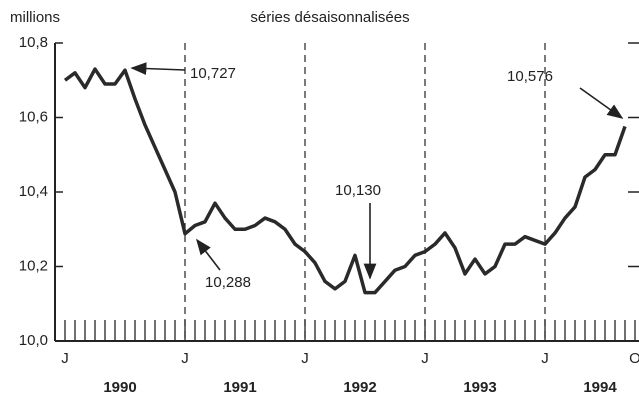 This screenshot has width=639, height=413. I want to click on chart-title: séries désaisonnalisées, so click(329, 17).